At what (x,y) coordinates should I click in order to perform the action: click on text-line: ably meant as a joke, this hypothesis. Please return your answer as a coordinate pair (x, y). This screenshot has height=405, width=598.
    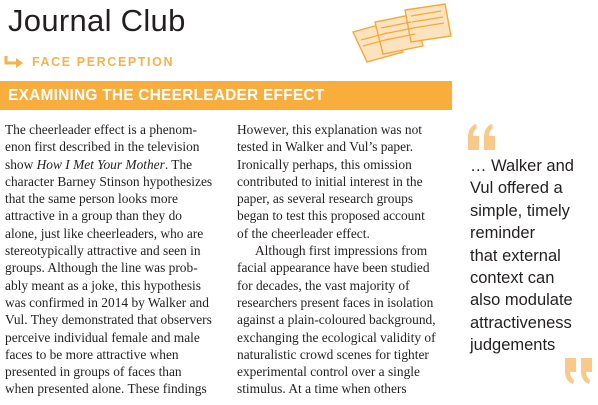
    Looking at the image, I should click on (103, 285).